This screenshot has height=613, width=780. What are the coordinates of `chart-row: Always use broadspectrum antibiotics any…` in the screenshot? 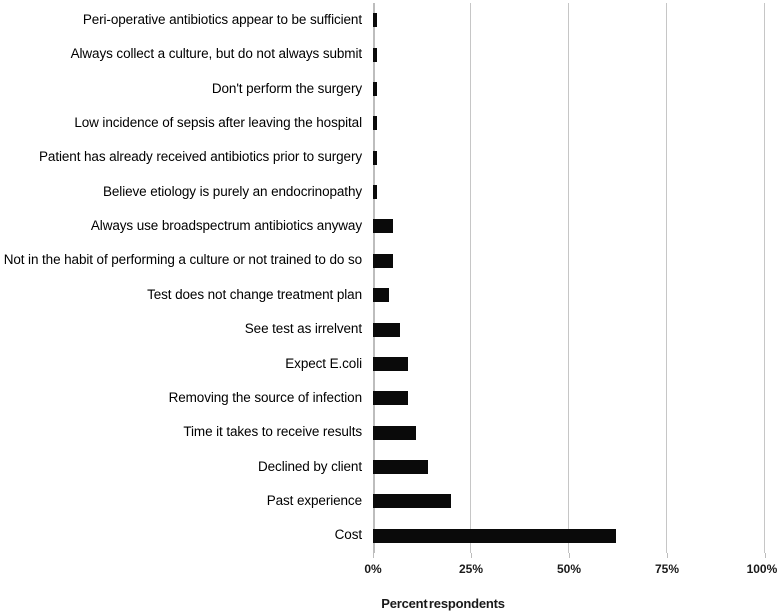 It's located at (390, 226).